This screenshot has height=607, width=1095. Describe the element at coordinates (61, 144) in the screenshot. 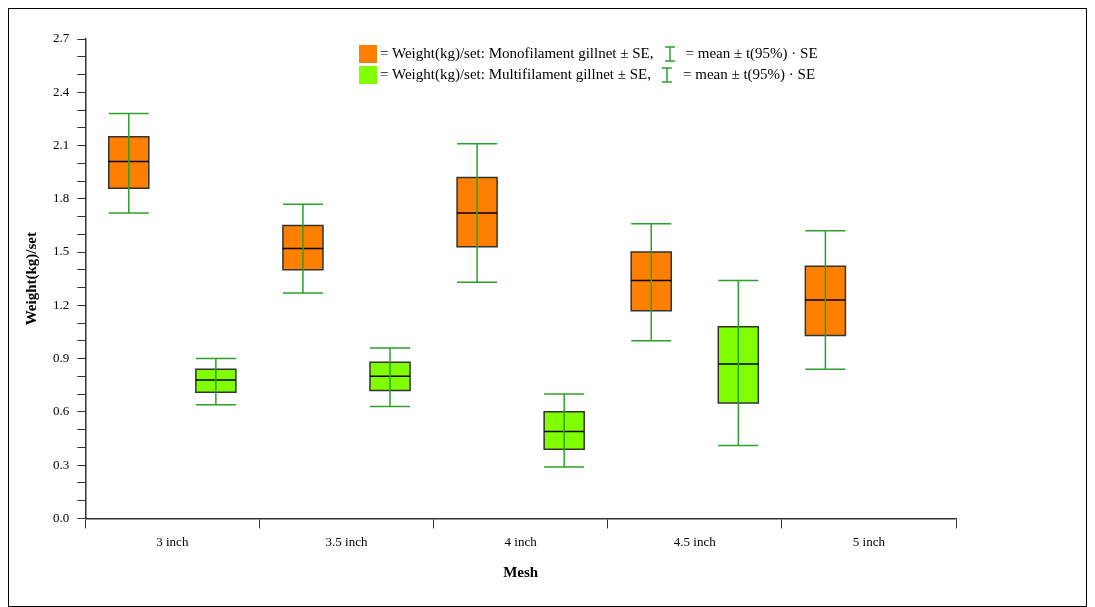

I see `y-tick-label: 2.1` at that location.